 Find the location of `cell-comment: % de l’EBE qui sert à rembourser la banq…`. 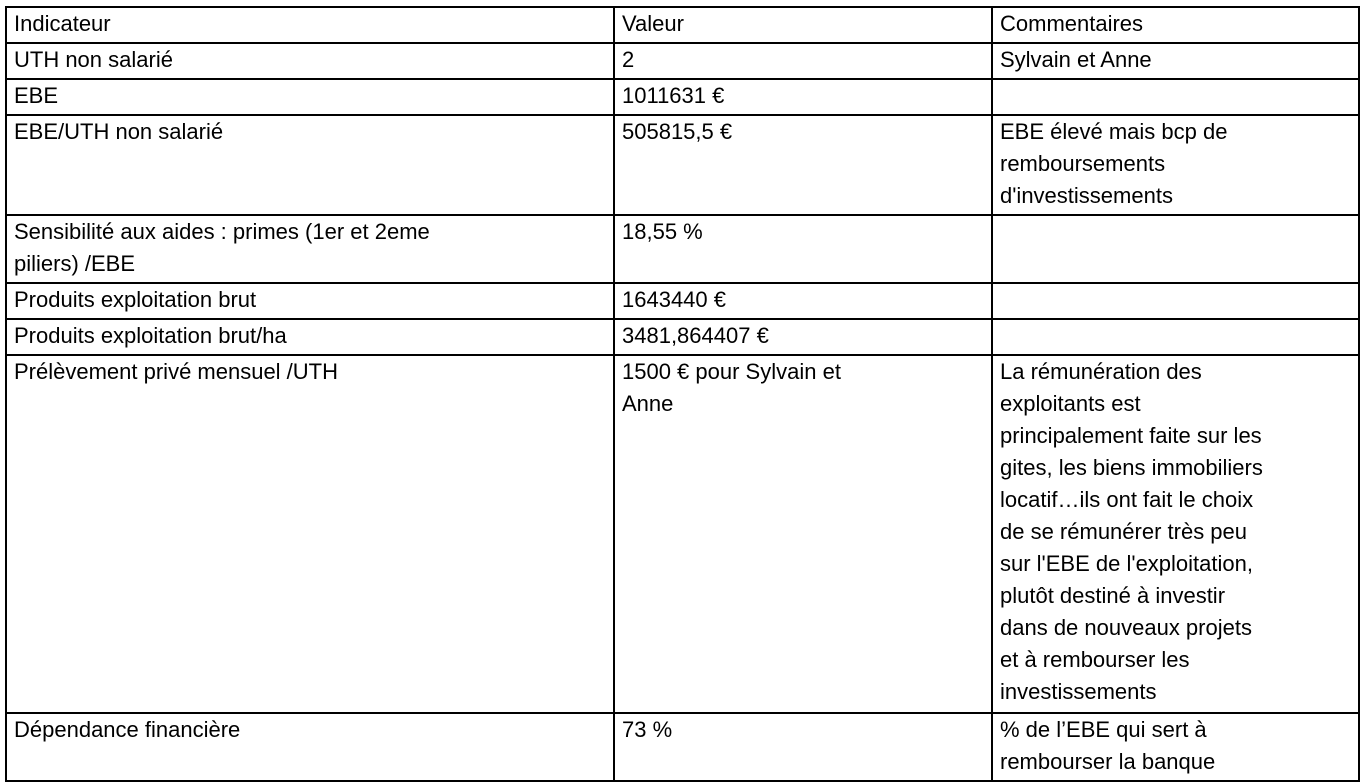

cell-comment: % de l’EBE qui sert à rembourser la banq… is located at coordinates (1175, 747).